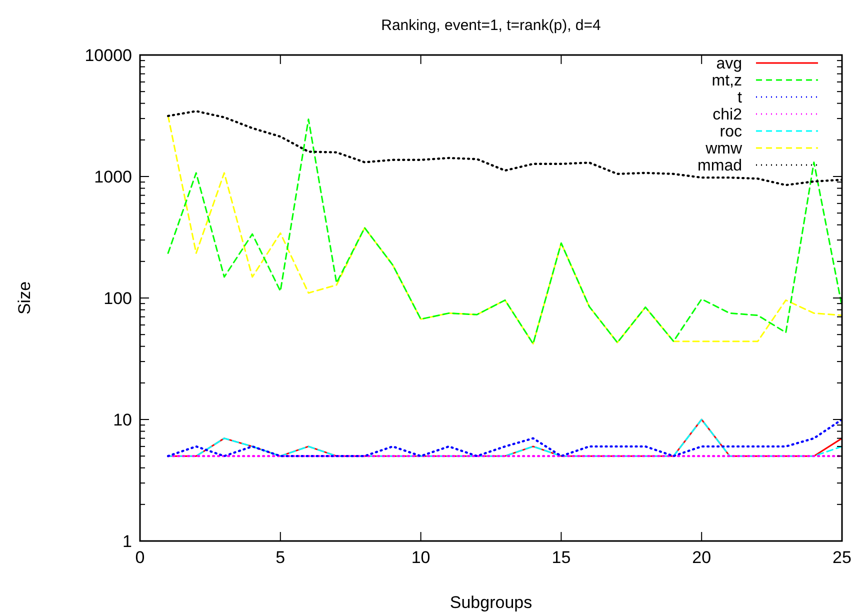  I want to click on legend-label: wmw, so click(723, 149).